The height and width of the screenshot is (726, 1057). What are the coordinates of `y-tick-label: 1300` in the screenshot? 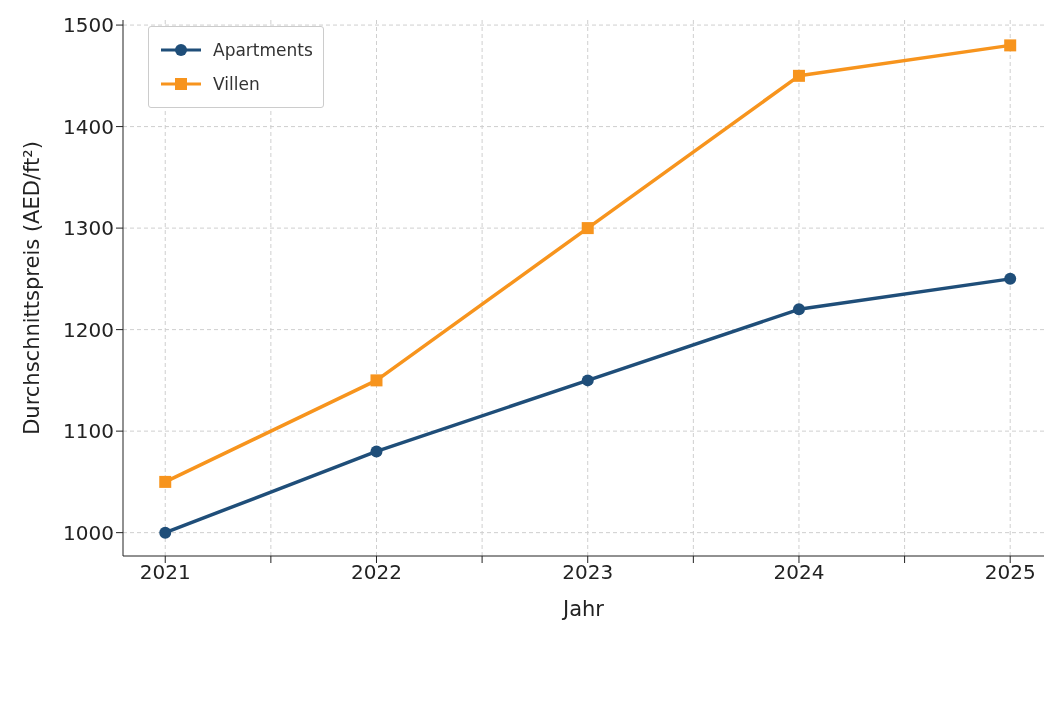 It's located at (88, 228).